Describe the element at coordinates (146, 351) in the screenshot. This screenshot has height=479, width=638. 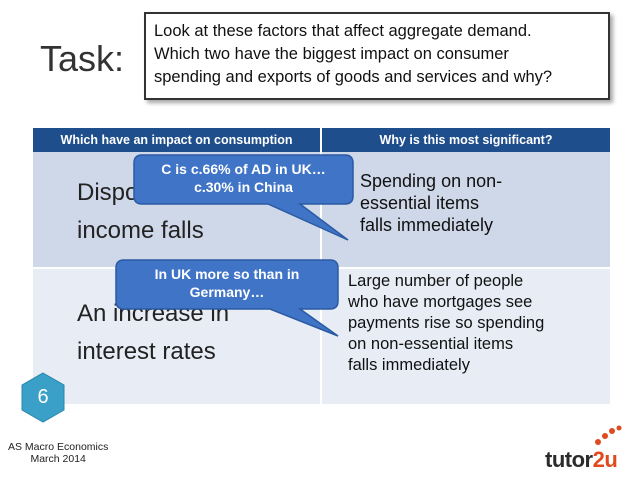
I see `factor-text: interest rates` at that location.